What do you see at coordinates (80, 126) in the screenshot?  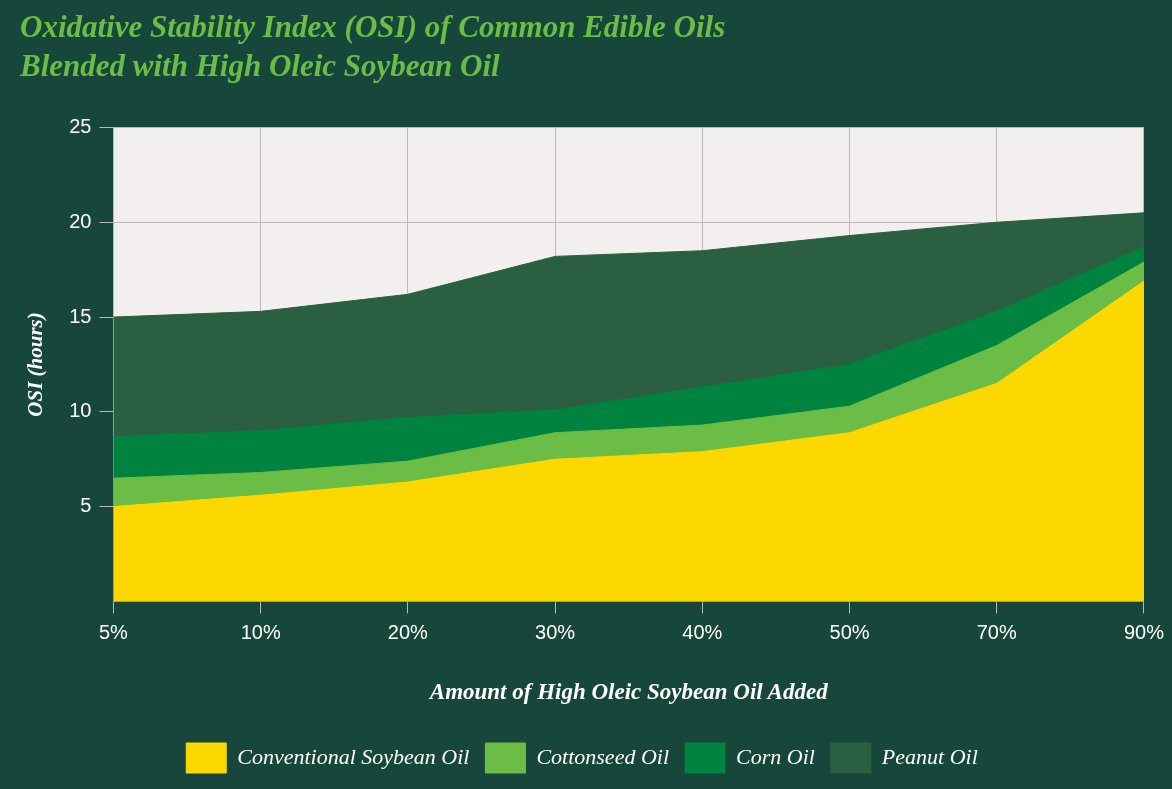 I see `y-tick-label: 25` at bounding box center [80, 126].